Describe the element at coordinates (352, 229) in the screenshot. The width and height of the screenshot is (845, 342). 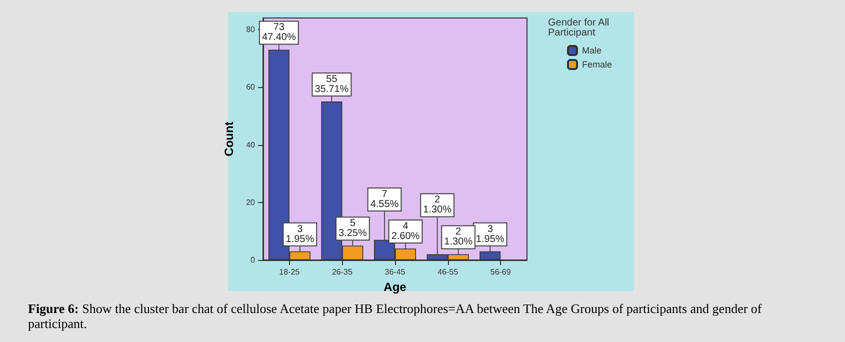
I see `data-label: 5 3.25%` at that location.